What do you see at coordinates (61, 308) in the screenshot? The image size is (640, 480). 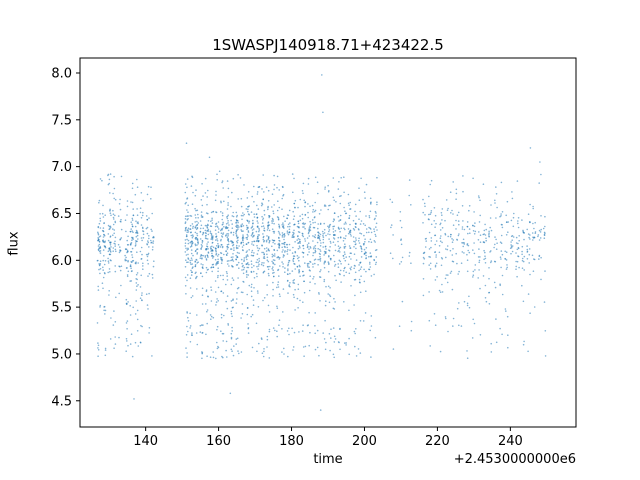 I see `svg-text: 5.5` at bounding box center [61, 308].